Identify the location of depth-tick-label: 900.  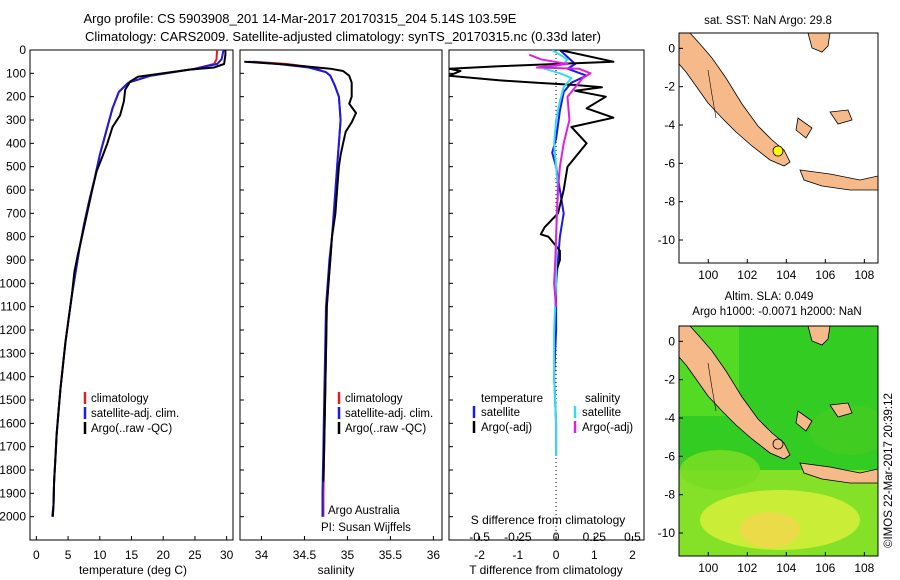
(16, 260).